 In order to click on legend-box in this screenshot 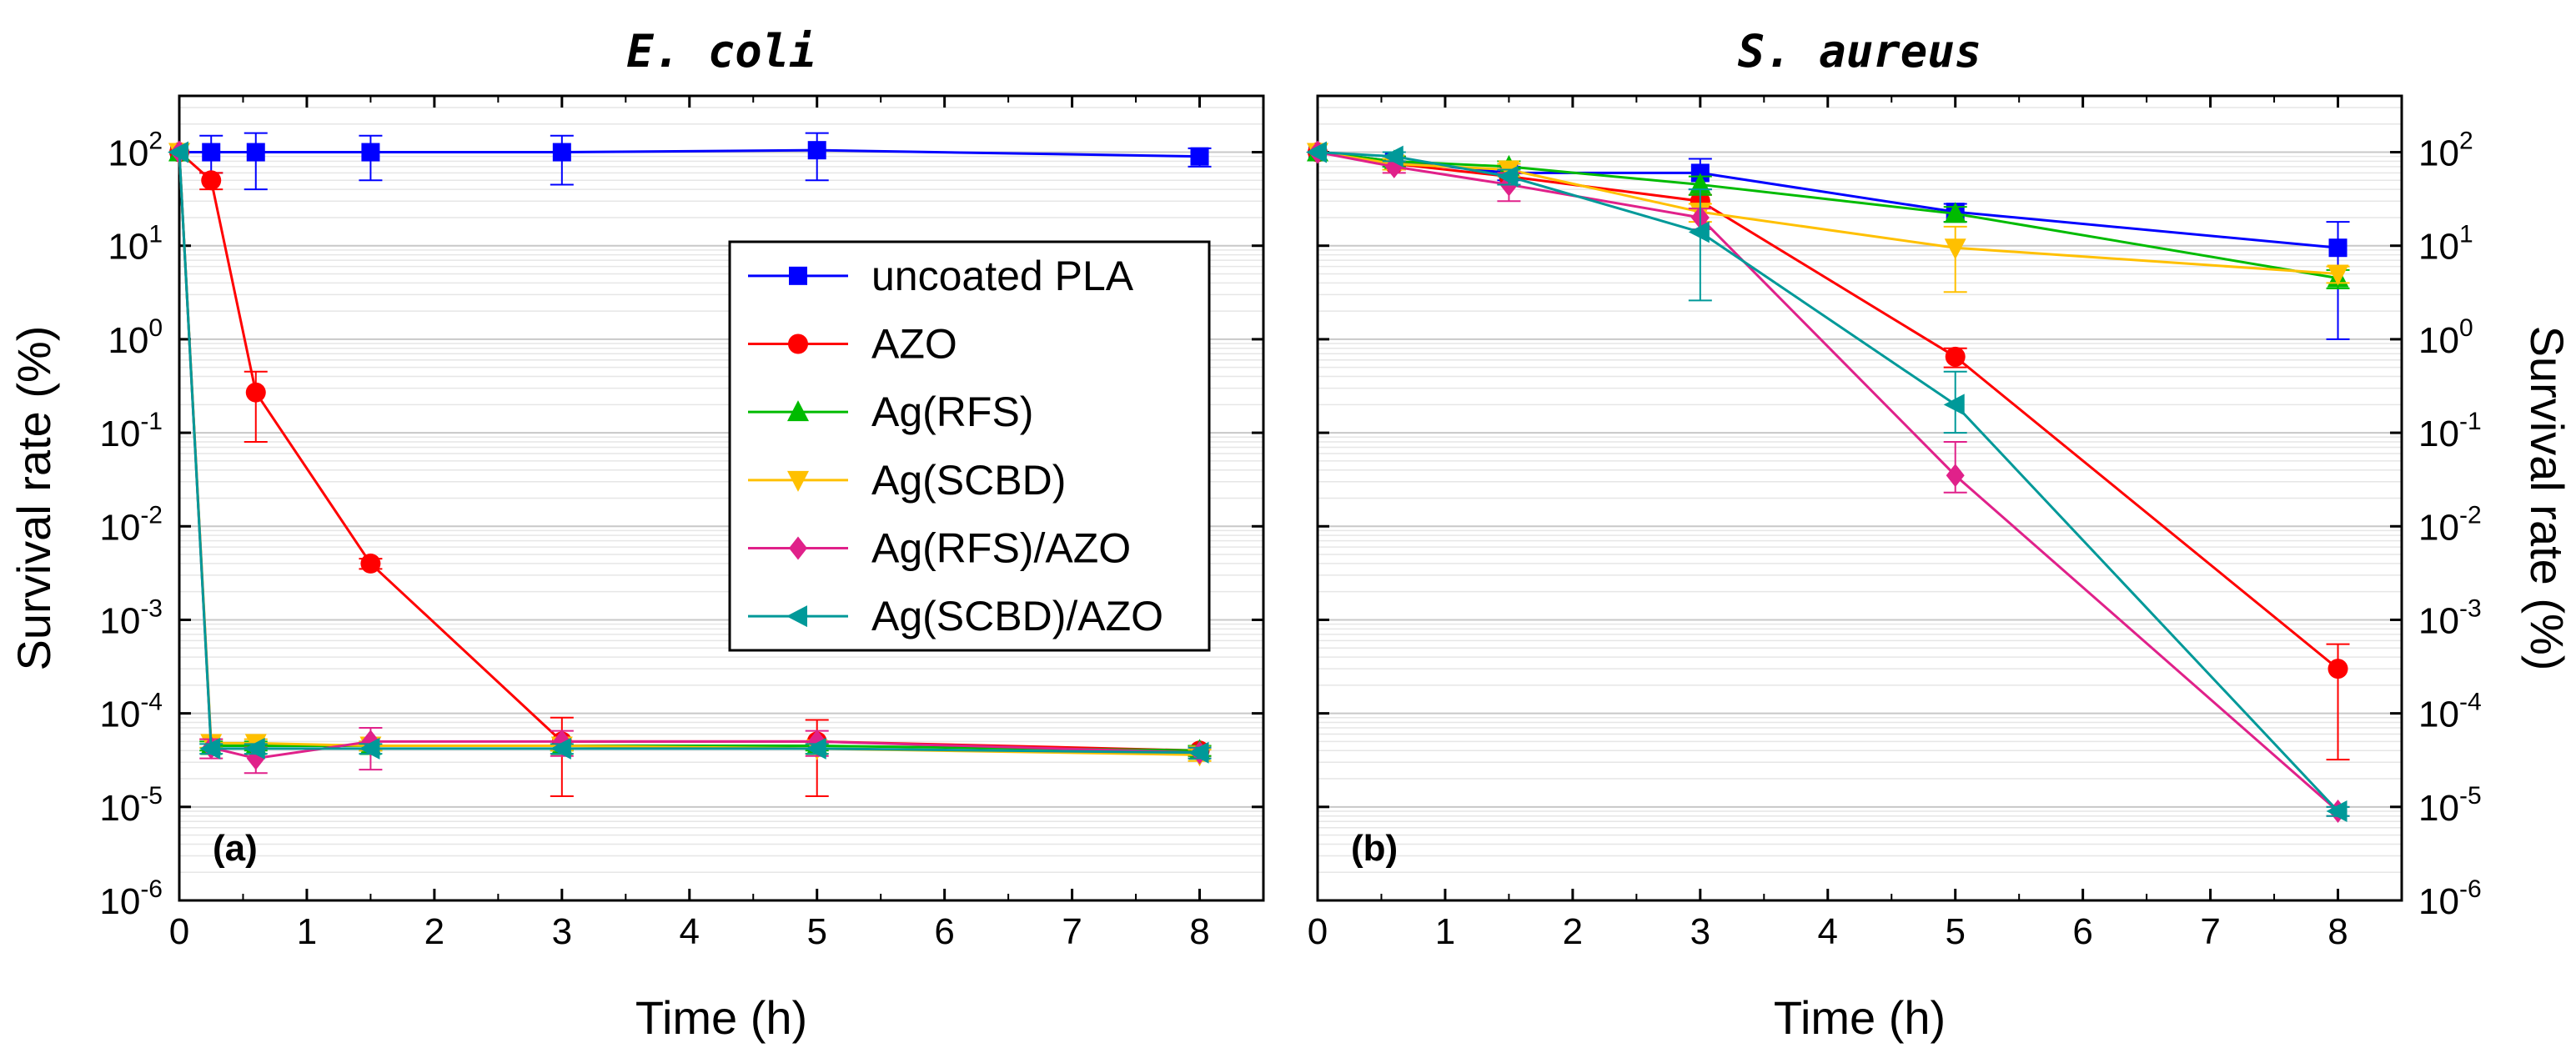, I will do `click(969, 446)`.